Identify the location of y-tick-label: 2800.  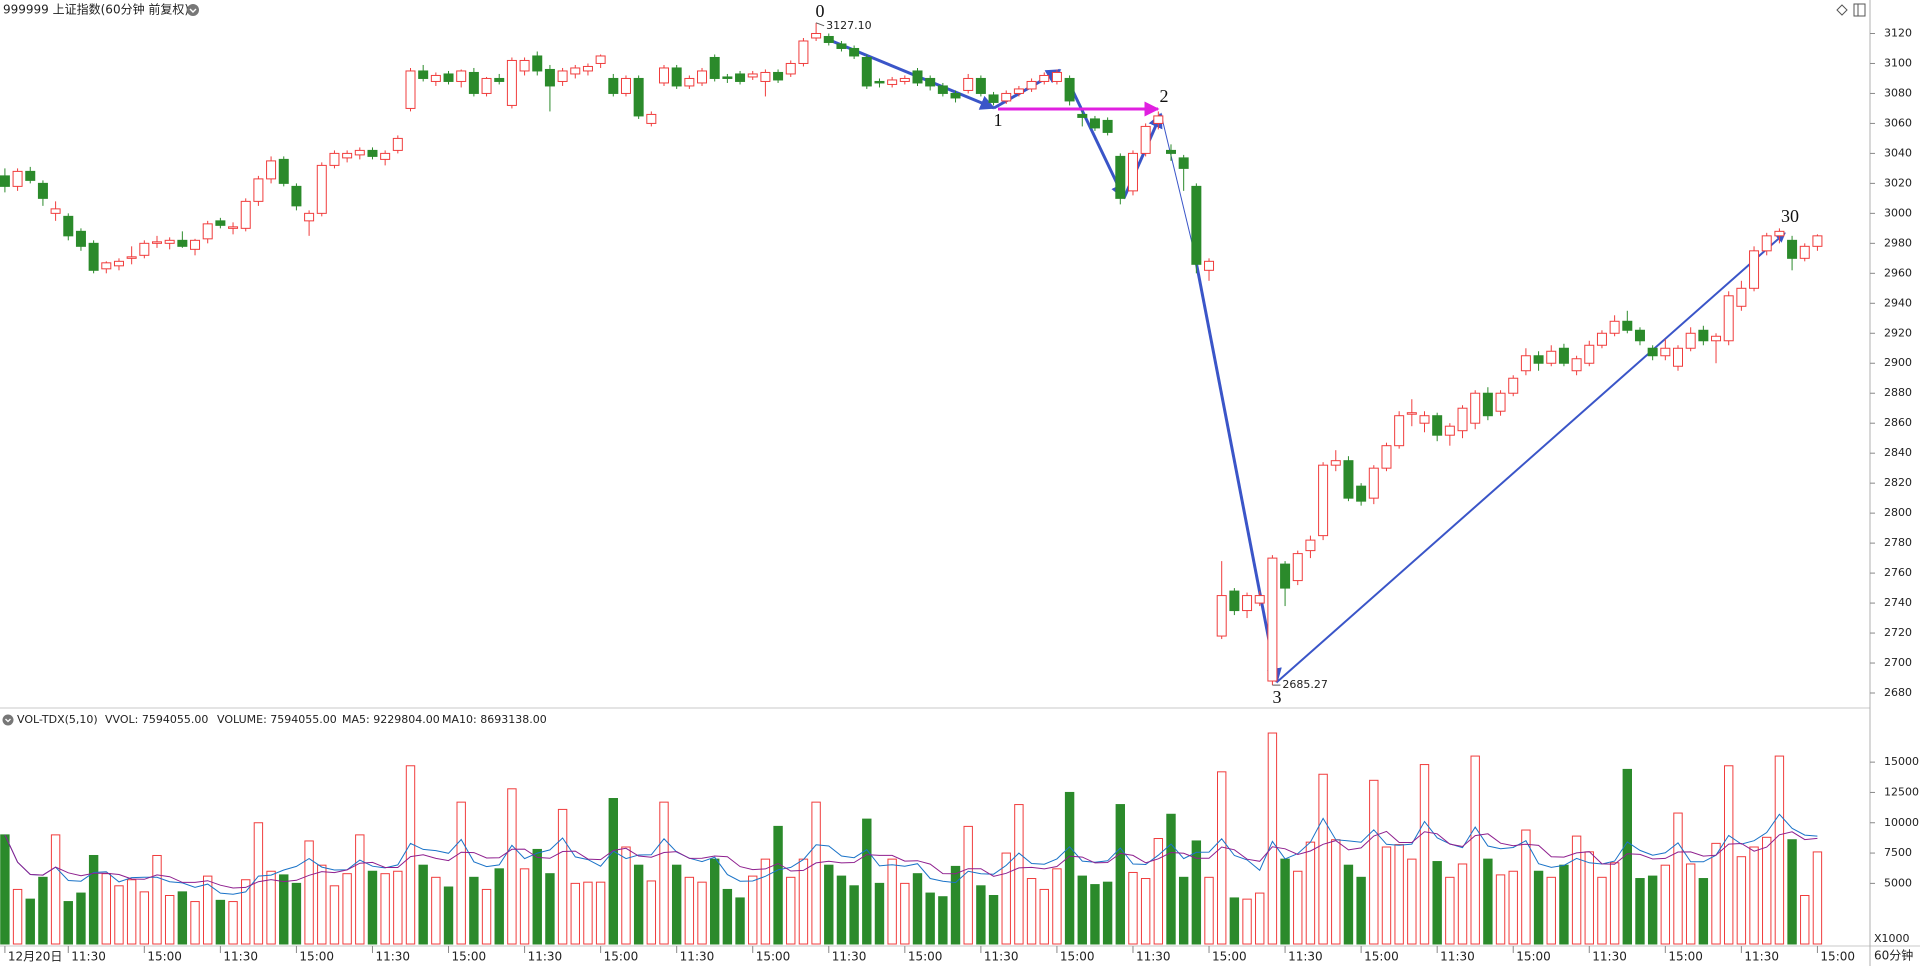
(1898, 512).